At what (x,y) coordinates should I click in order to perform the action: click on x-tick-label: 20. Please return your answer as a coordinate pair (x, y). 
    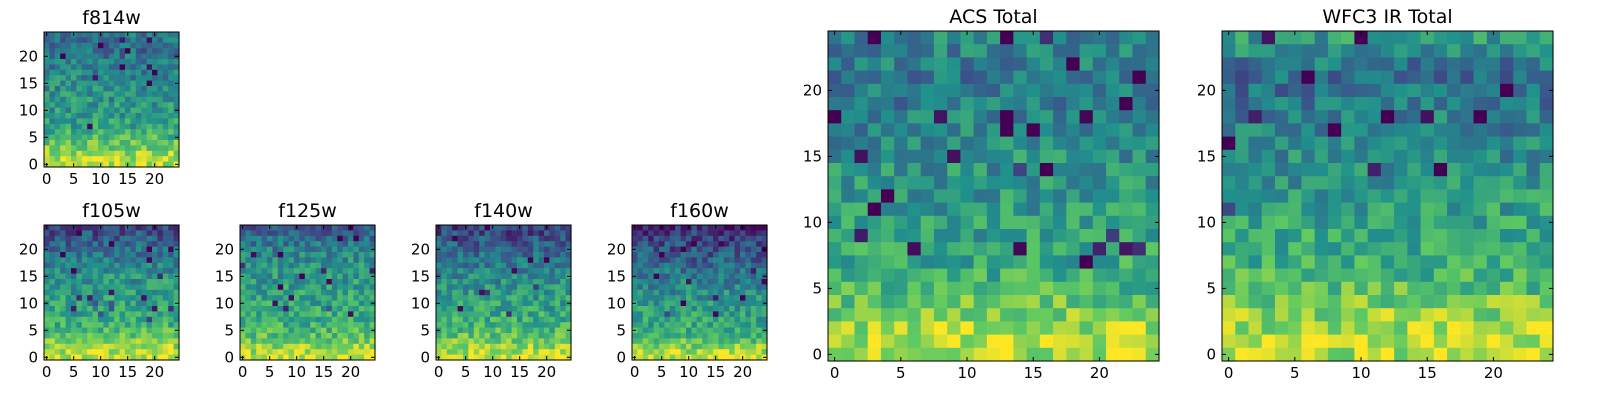
    Looking at the image, I should click on (1493, 373).